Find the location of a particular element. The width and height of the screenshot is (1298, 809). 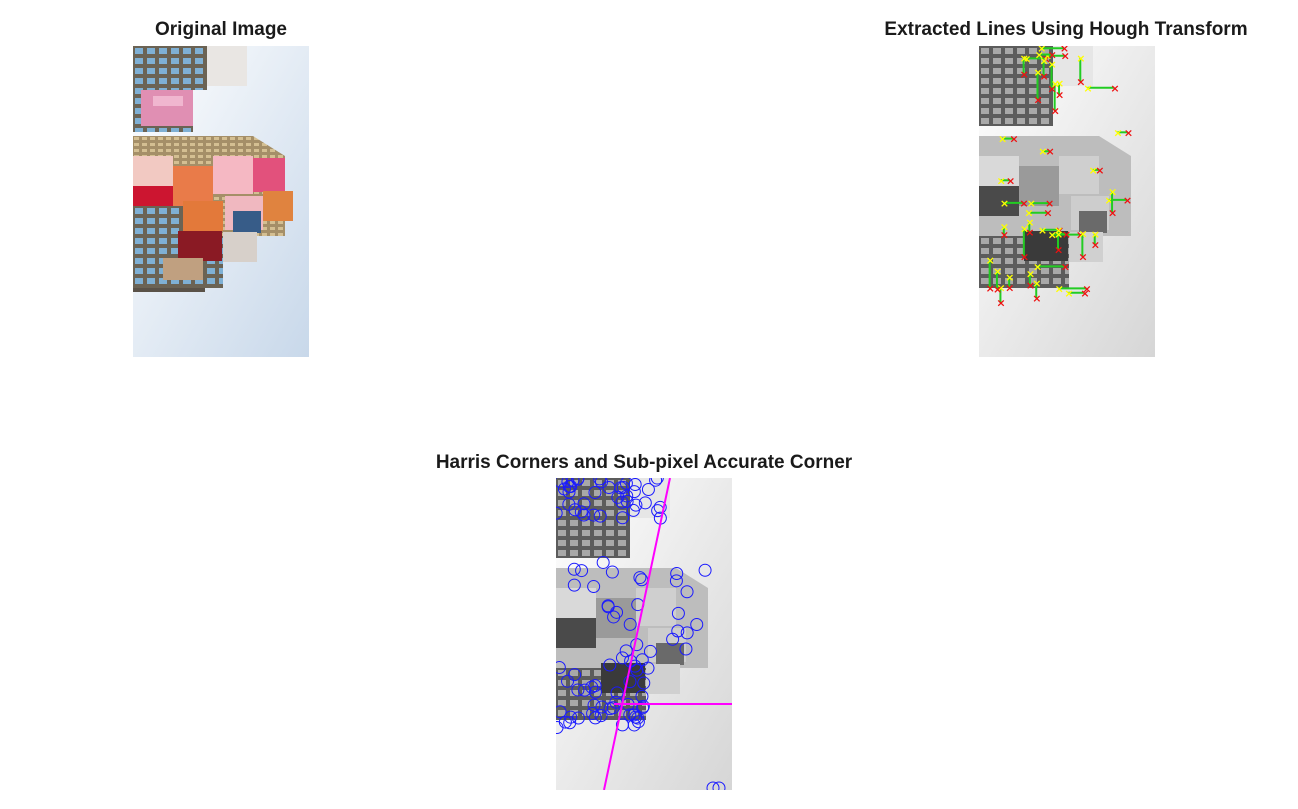

harris-panel is located at coordinates (644, 634).